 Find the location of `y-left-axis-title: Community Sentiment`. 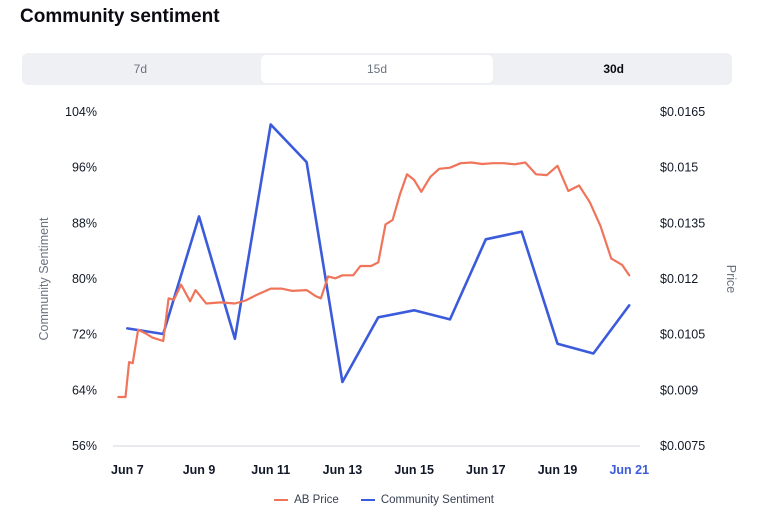

y-left-axis-title: Community Sentiment is located at coordinates (44, 278).